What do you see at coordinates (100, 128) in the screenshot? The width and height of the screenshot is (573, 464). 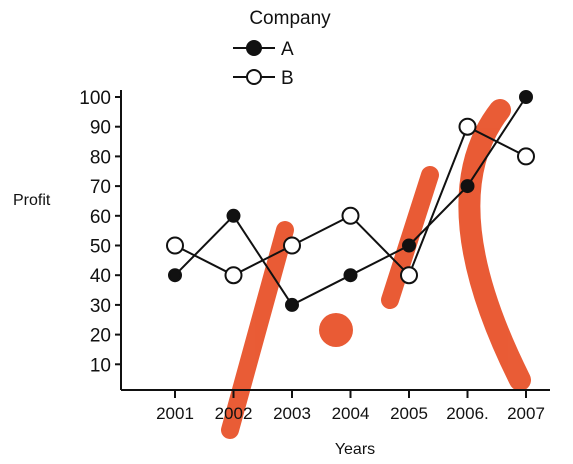 I see `y-tick-label: 90` at bounding box center [100, 128].